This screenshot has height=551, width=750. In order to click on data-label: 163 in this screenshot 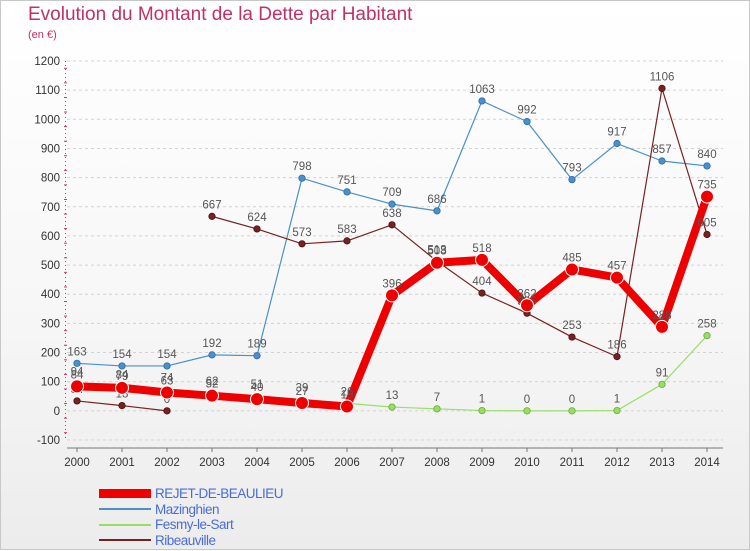, I will do `click(76, 352)`.